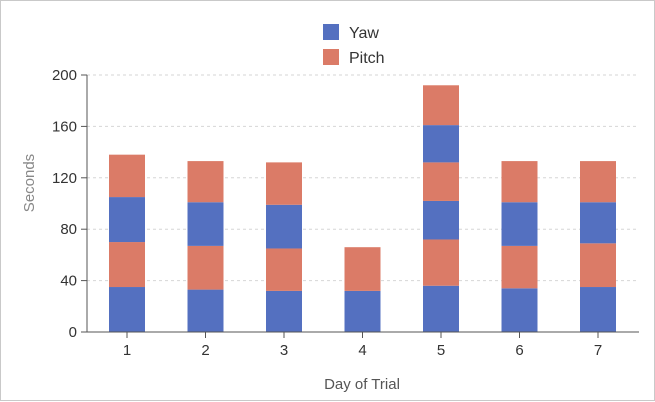 The image size is (655, 402). I want to click on x-tick-label: 7, so click(598, 350).